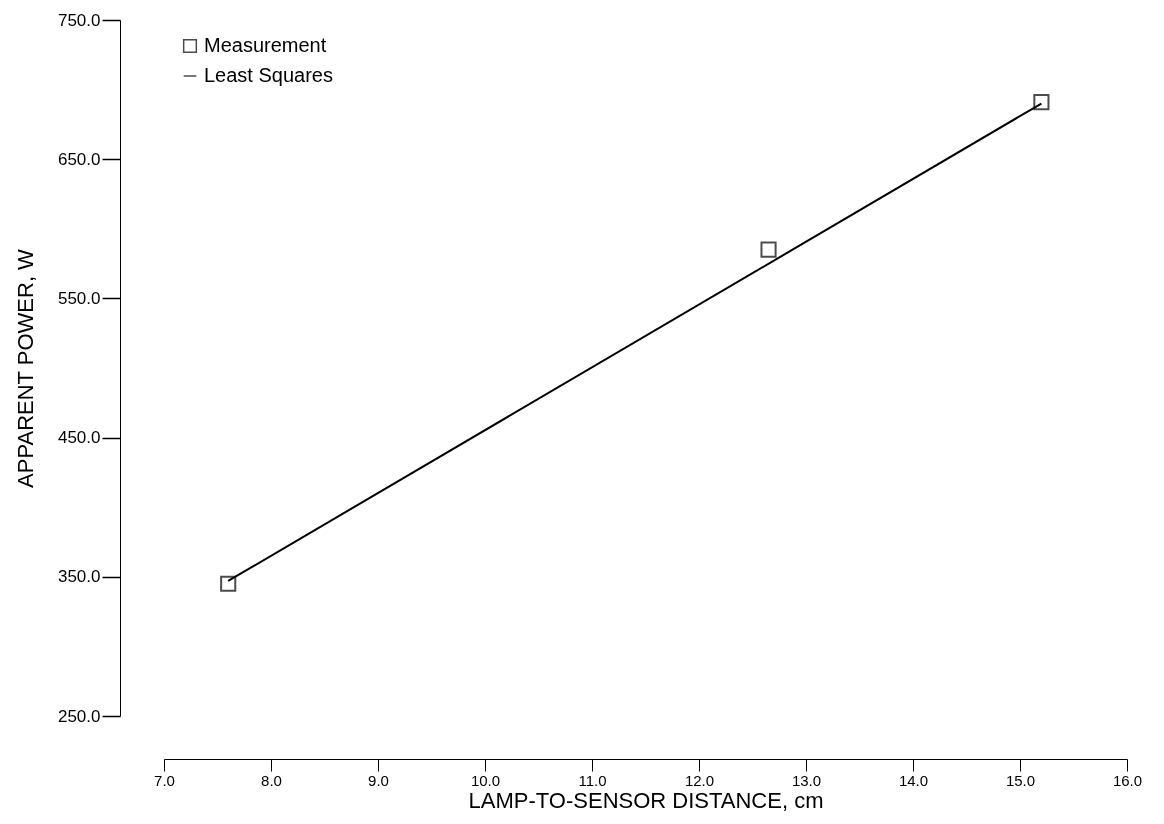 This screenshot has width=1164, height=824. Describe the element at coordinates (485, 780) in the screenshot. I see `x-tick-label: 10.0` at that location.